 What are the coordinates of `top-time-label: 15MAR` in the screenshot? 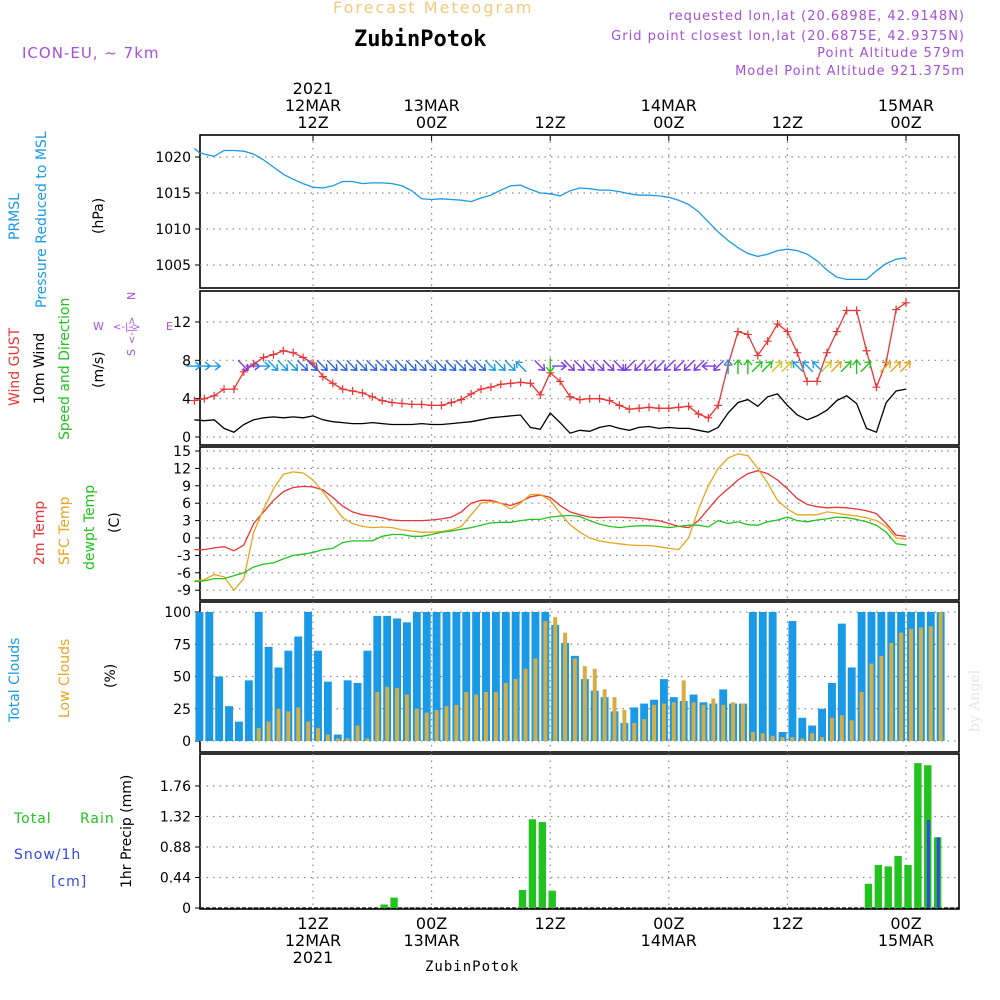 It's located at (906, 105).